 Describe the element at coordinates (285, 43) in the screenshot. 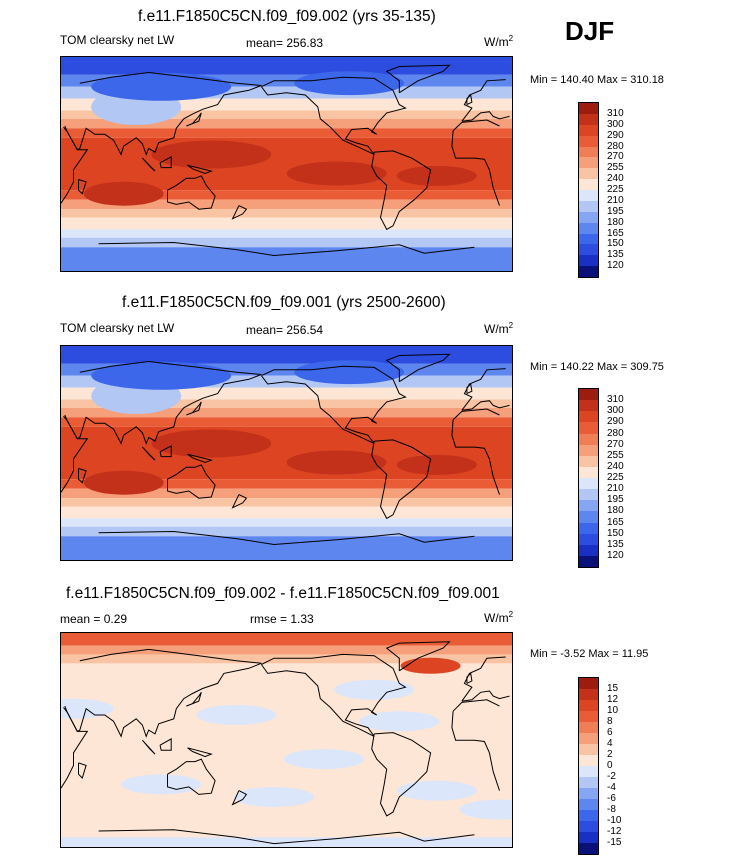

I see `panel1-mean-label: mean= 256.83` at that location.